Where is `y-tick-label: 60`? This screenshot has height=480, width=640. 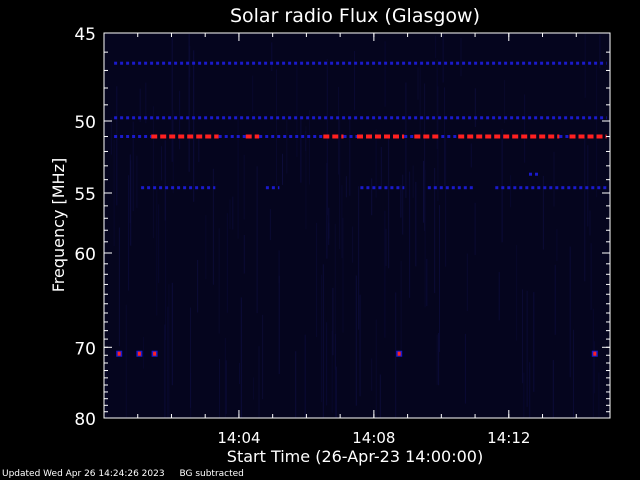
y-tick-label: 60 is located at coordinates (85, 255).